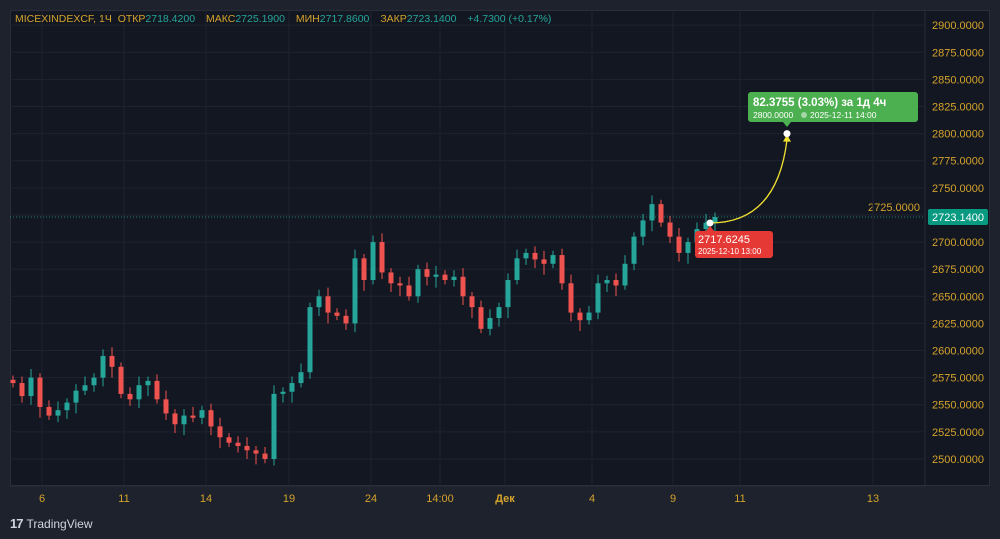 The image size is (1000, 539). What do you see at coordinates (958, 243) in the screenshot?
I see `price-tick-label: 2700.0000` at bounding box center [958, 243].